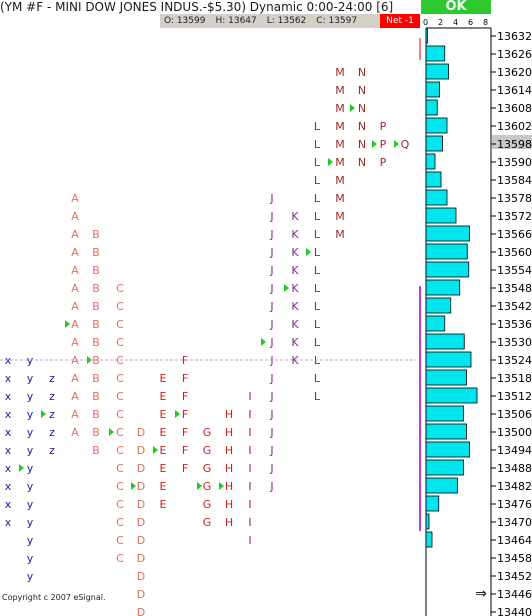 This screenshot has width=532, height=616. What do you see at coordinates (514, 558) in the screenshot?
I see `price-label: 13458` at bounding box center [514, 558].